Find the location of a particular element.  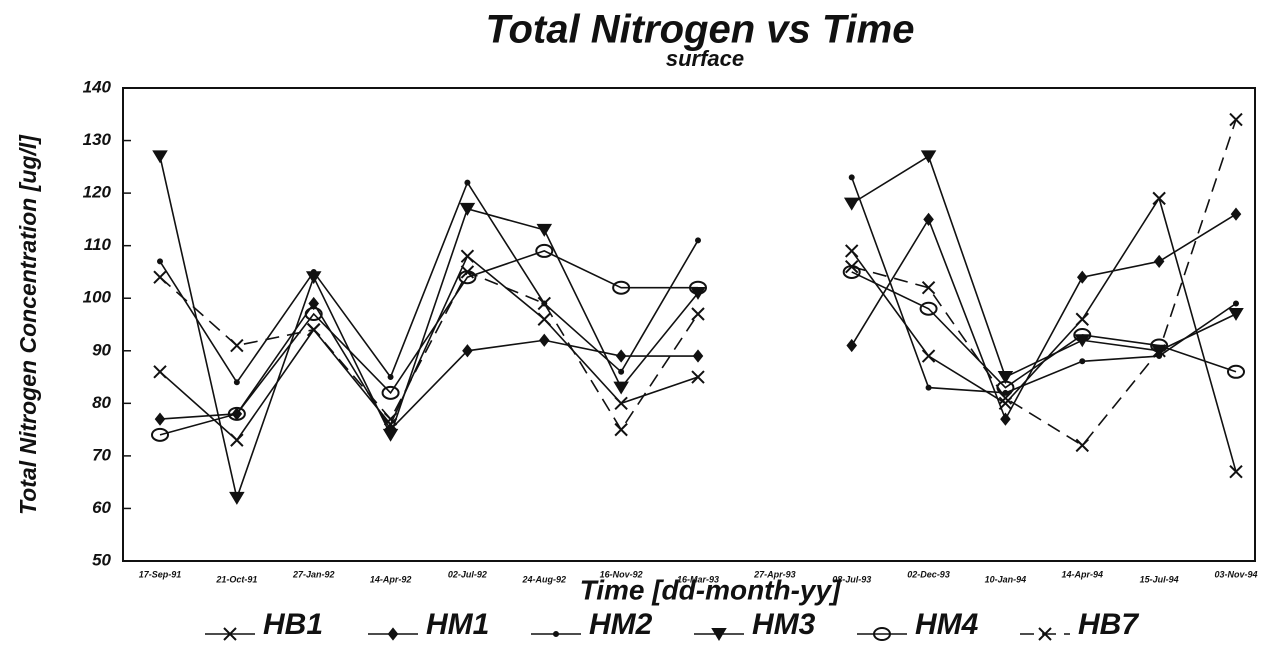

legend-label: HM2 is located at coordinates (621, 624).